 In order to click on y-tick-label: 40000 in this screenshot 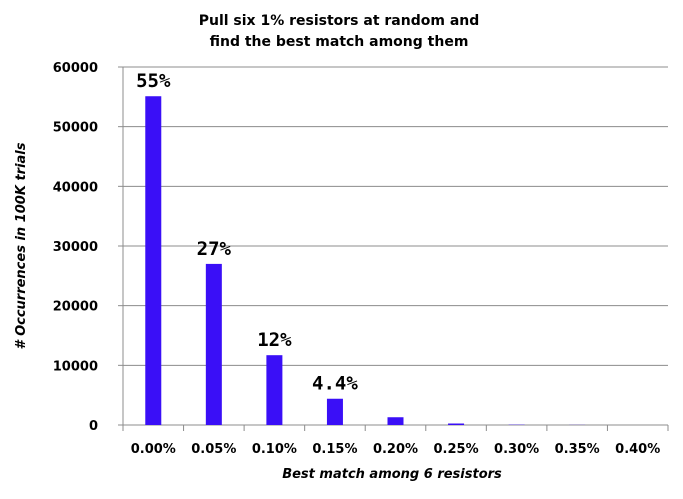, I will do `click(75, 187)`.